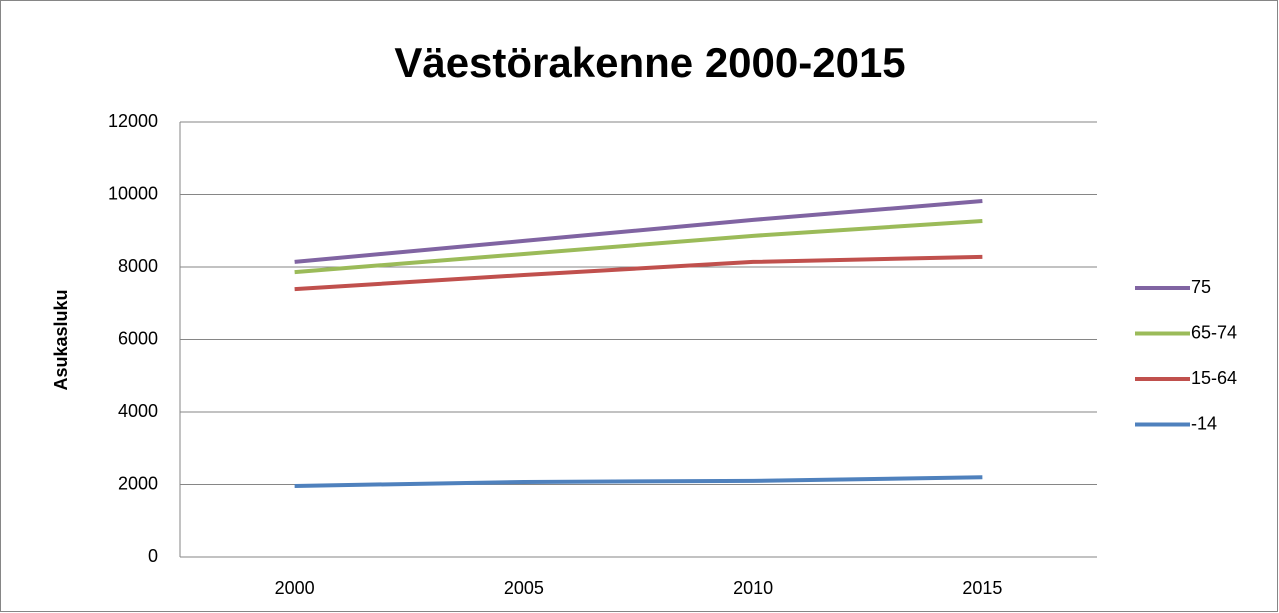 This screenshot has width=1279, height=613. I want to click on y-tick-label: 2000, so click(138, 483).